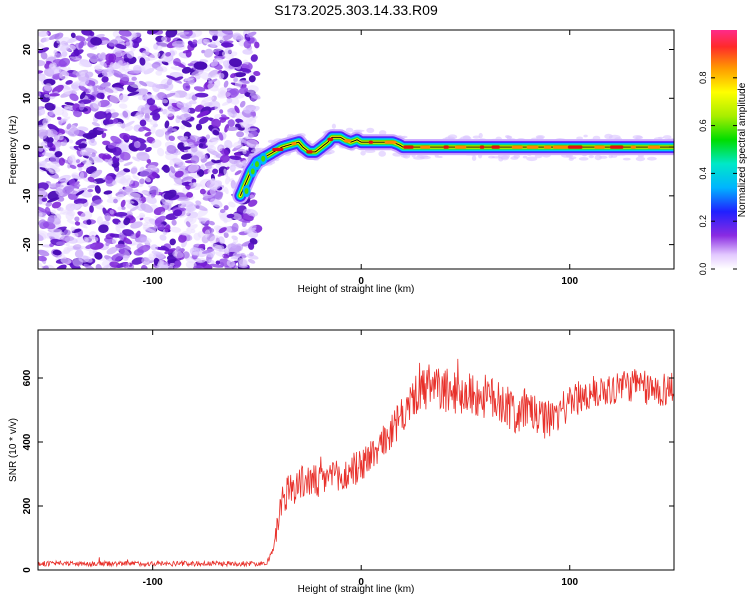  What do you see at coordinates (27, 147) in the screenshot?
I see `spectrogram-y-tick-label: 0` at bounding box center [27, 147].